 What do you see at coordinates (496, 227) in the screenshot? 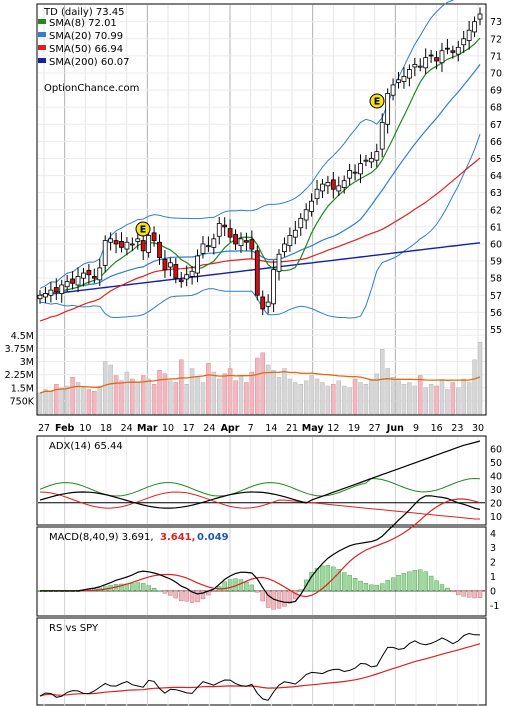
I see `price-tick-label: 61` at bounding box center [496, 227].